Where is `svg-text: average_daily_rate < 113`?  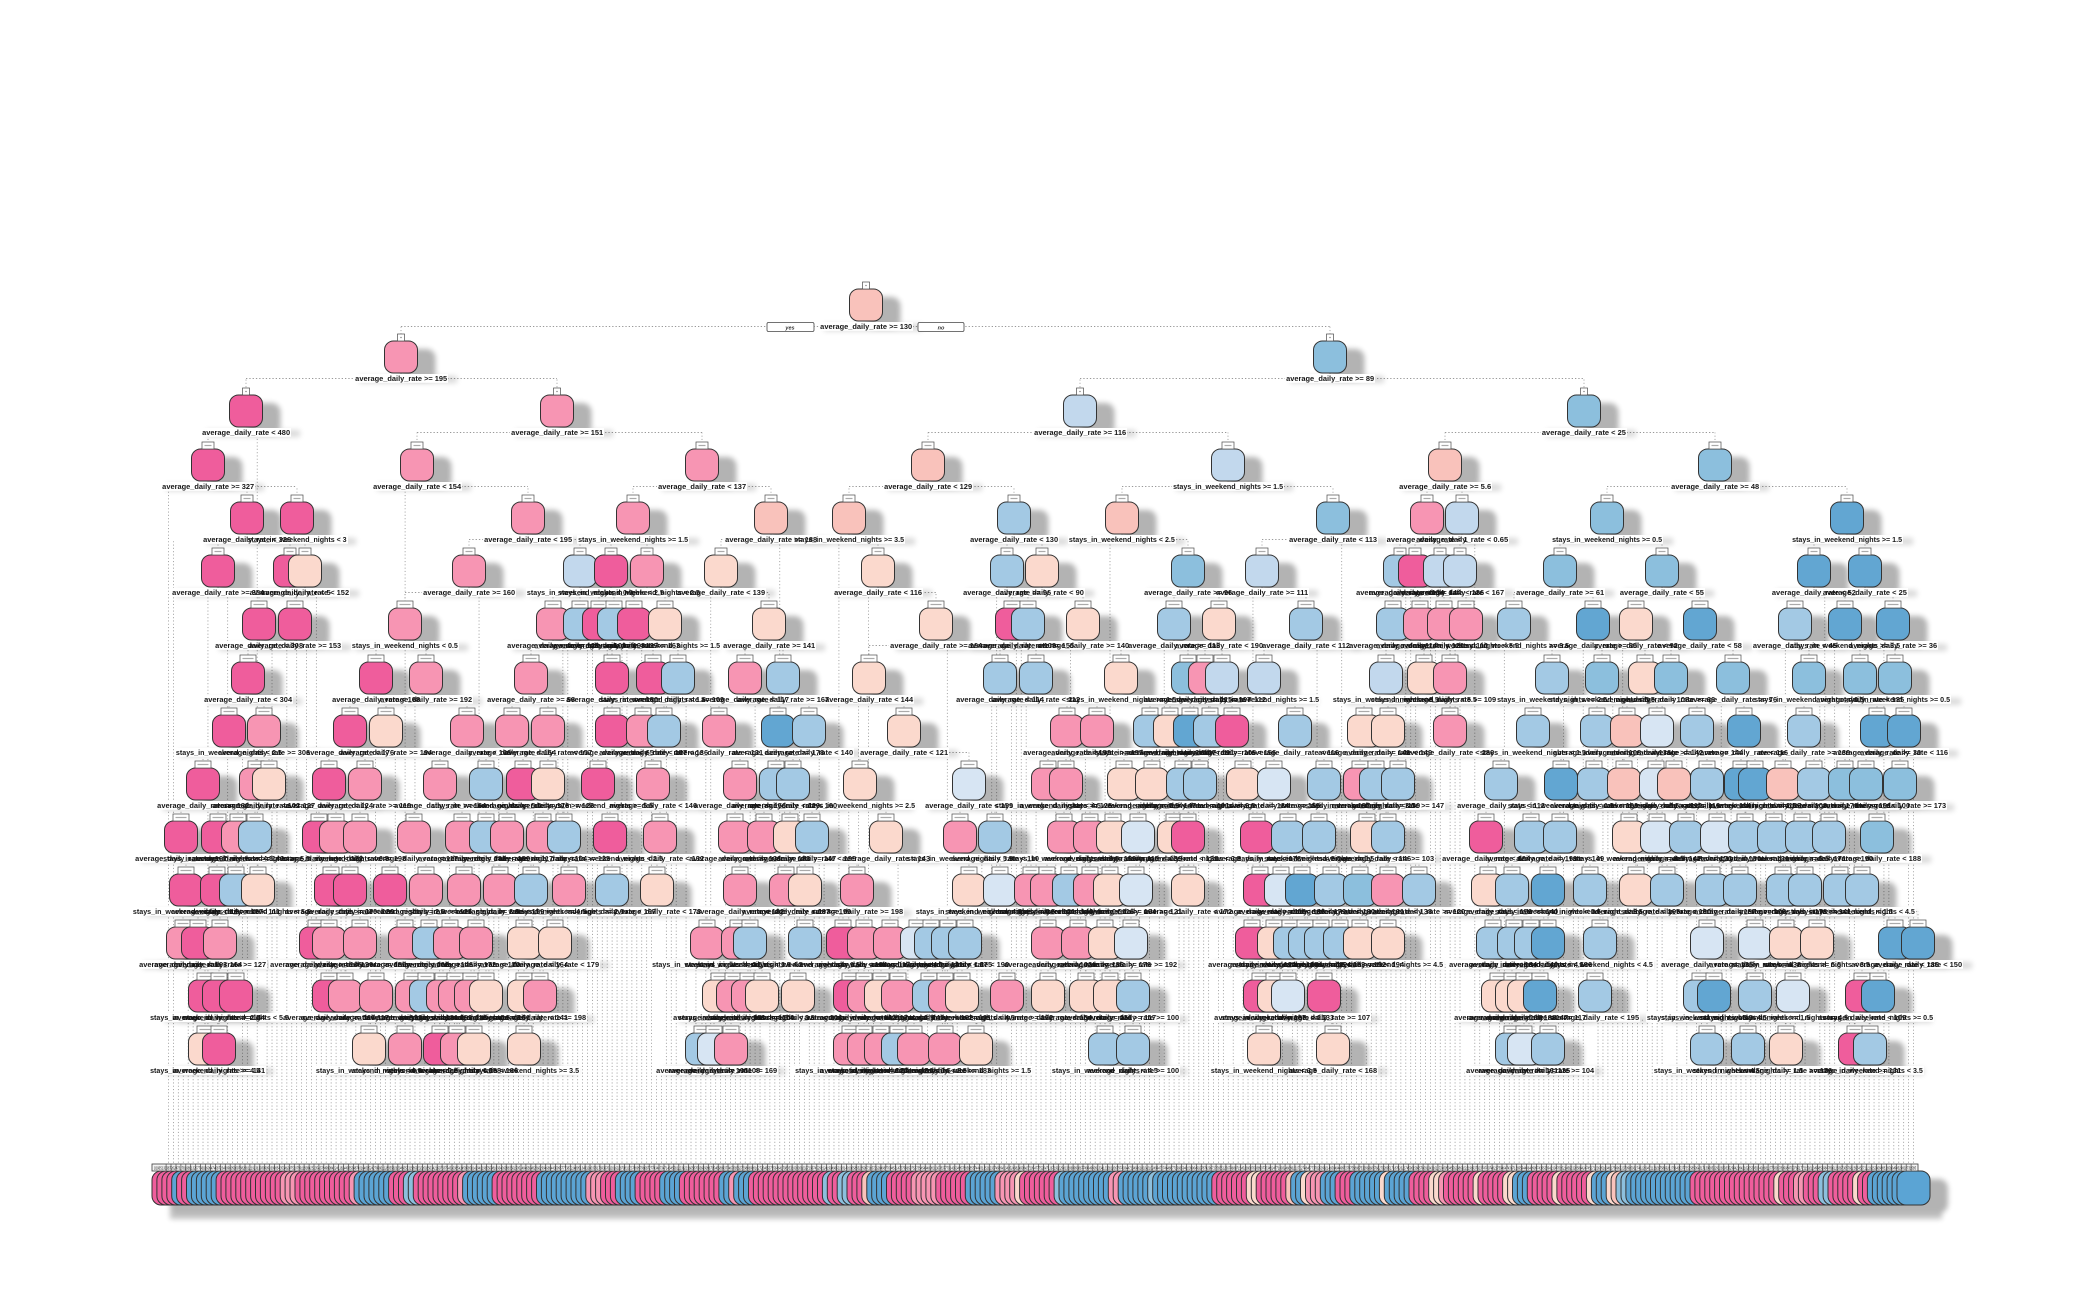 svg-text: average_daily_rate < 113 is located at coordinates (1333, 540).